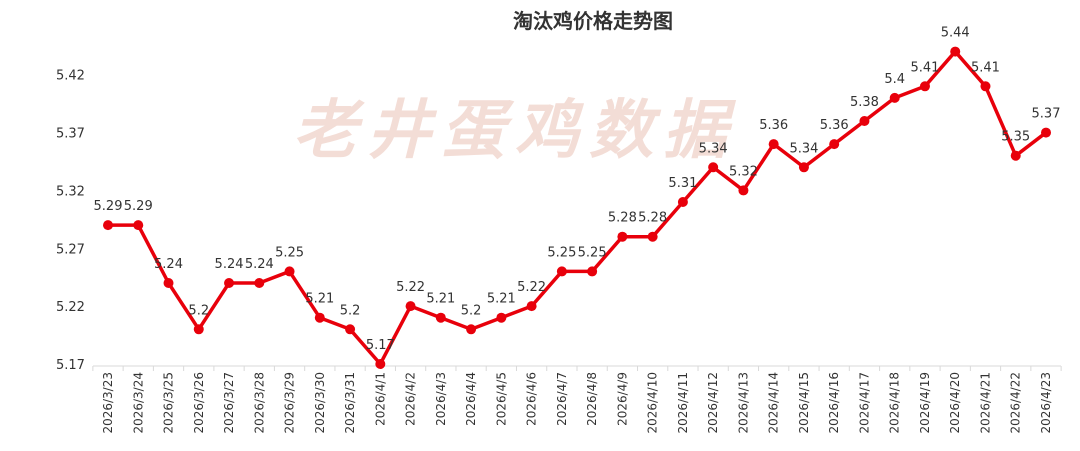  What do you see at coordinates (834, 403) in the screenshot?
I see `x-tick-label: 2026/4/16` at bounding box center [834, 403].